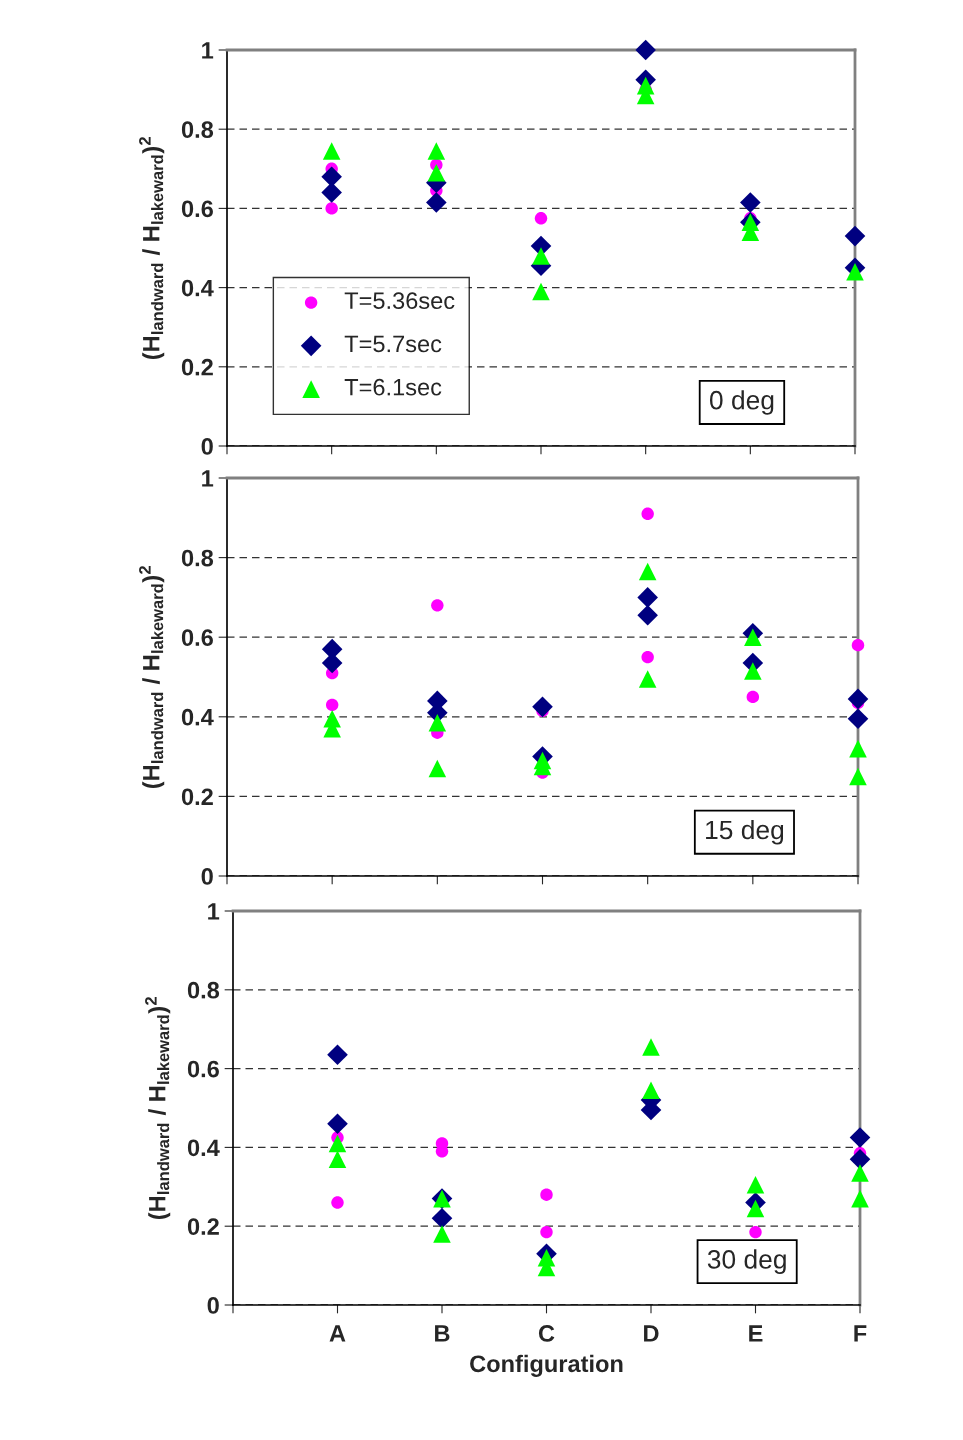 The image size is (963, 1440). I want to click on x-tick-label: D, so click(651, 1333).